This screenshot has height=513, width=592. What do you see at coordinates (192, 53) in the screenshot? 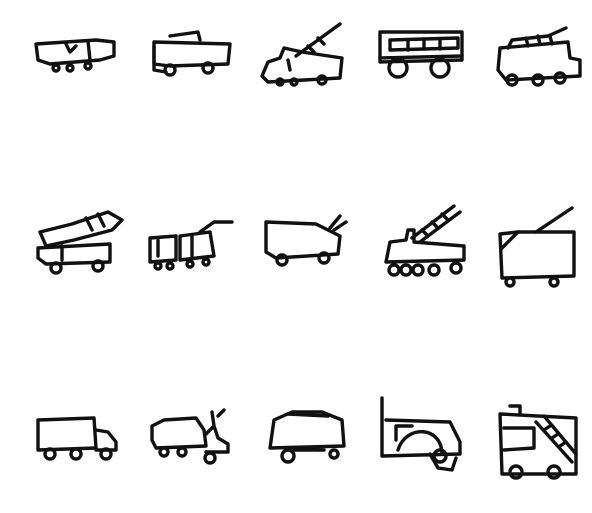
I see `delivery-truck-icon` at bounding box center [192, 53].